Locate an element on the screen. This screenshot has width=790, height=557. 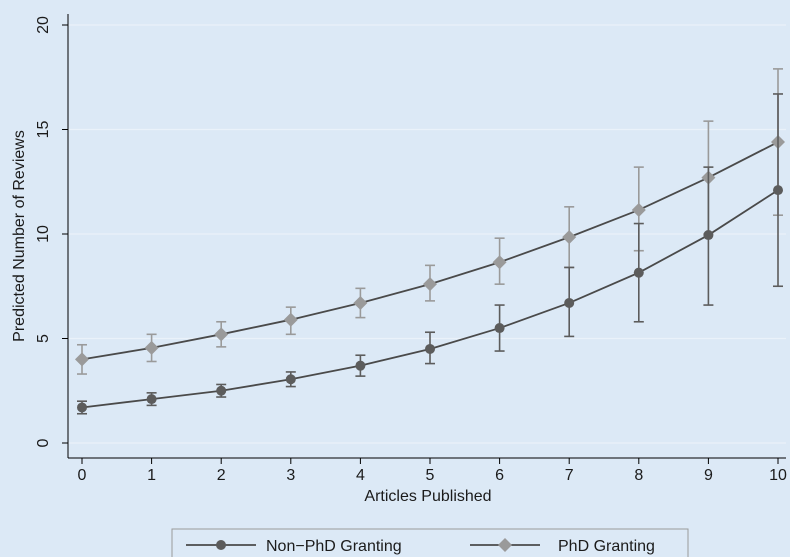
legend-label-nonphd: Non−PhD Granting is located at coordinates (334, 546).